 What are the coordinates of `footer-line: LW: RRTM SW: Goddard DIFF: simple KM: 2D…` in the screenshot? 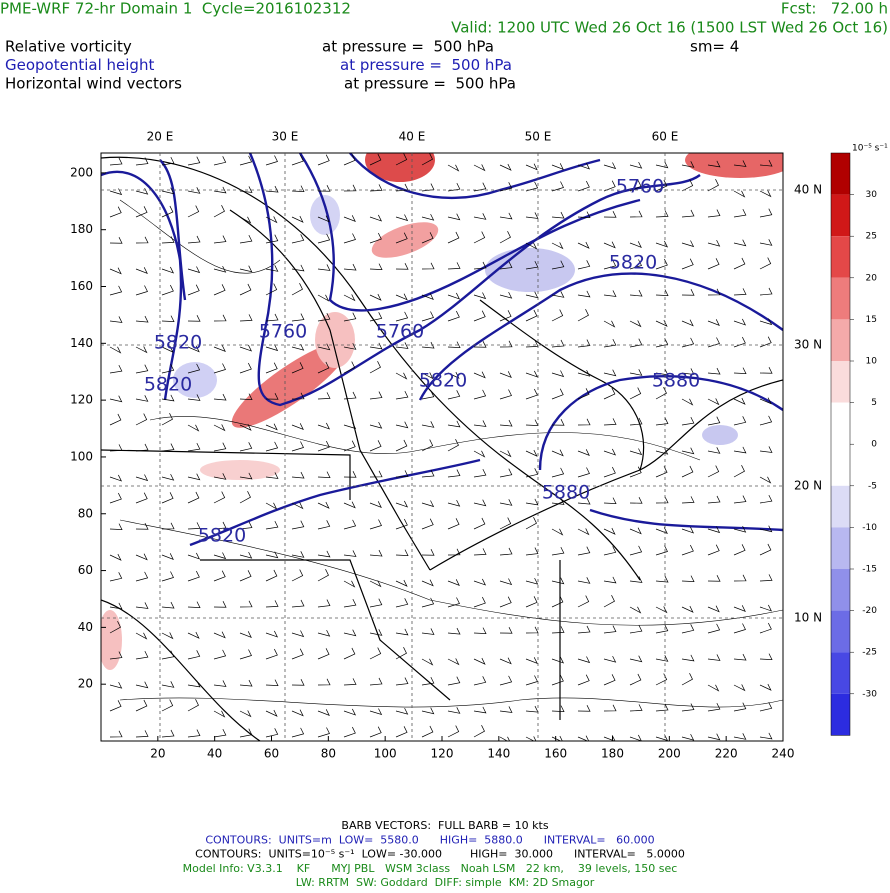 It's located at (445, 882).